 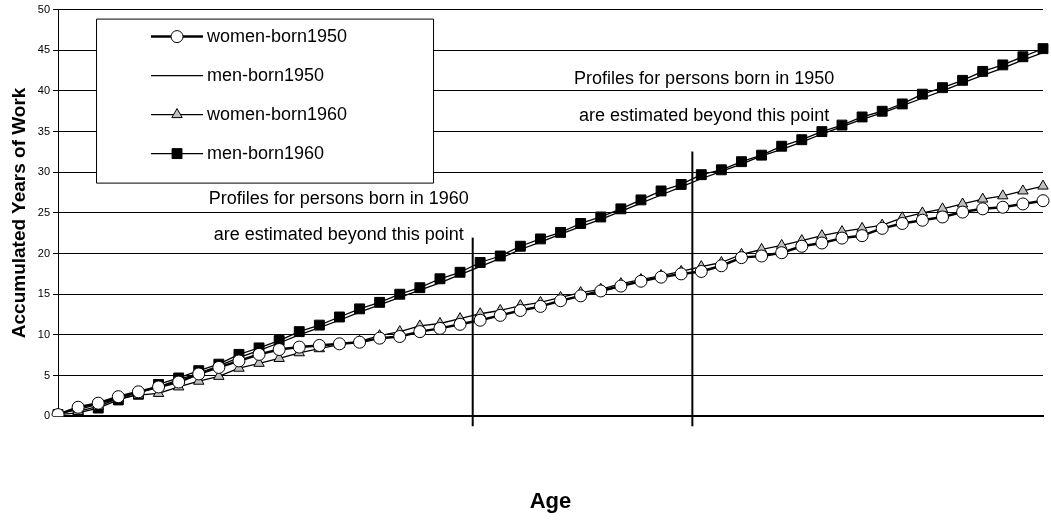 What do you see at coordinates (266, 74) in the screenshot?
I see `legend-label: men-born1950` at bounding box center [266, 74].